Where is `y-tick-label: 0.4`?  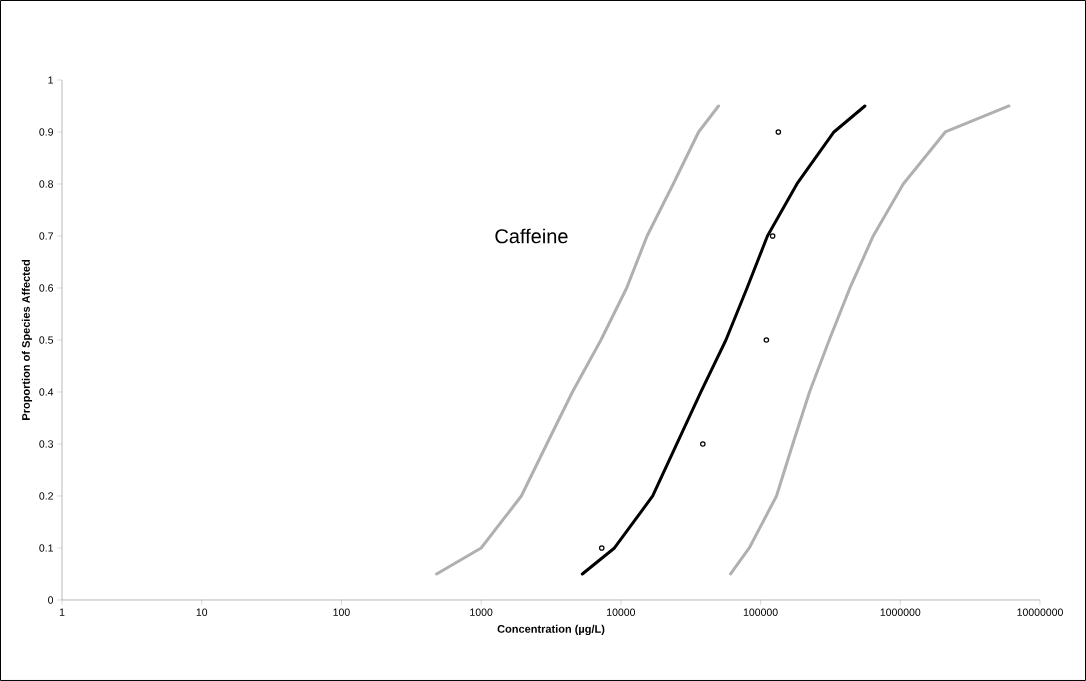
y-tick-label: 0.4 is located at coordinates (46, 392).